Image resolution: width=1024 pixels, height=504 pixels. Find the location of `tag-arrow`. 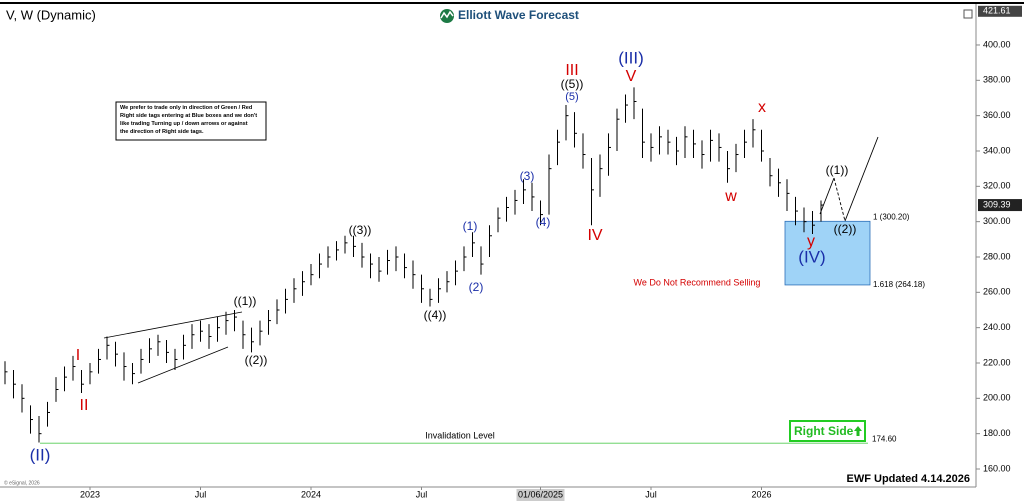

tag-arrow is located at coordinates (858, 431).